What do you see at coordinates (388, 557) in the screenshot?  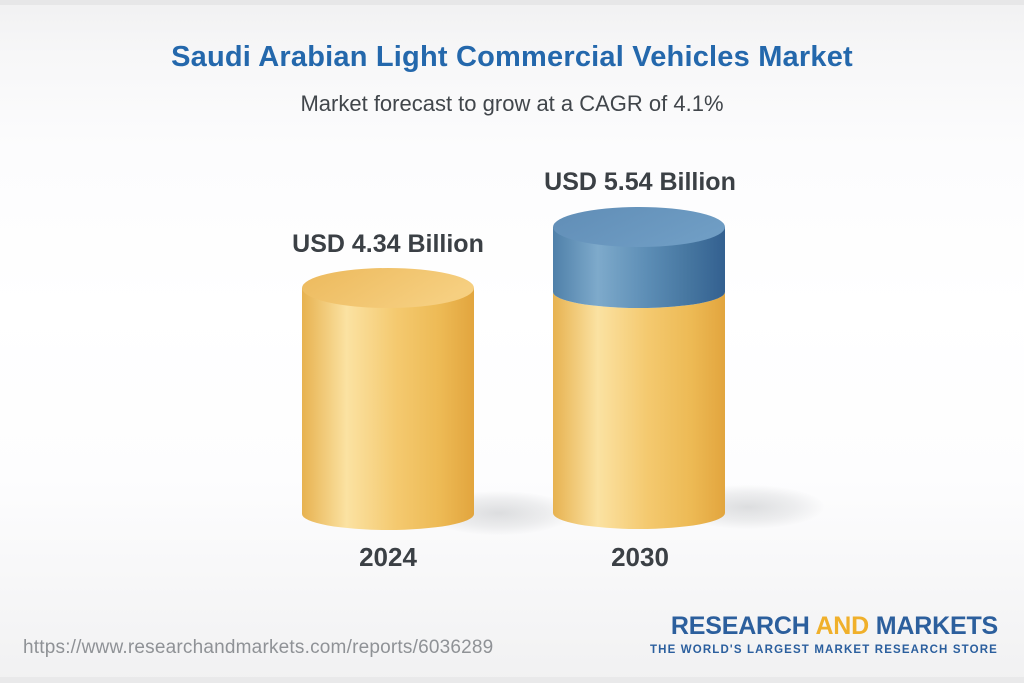 I see `axis-label-2024: 2024` at bounding box center [388, 557].